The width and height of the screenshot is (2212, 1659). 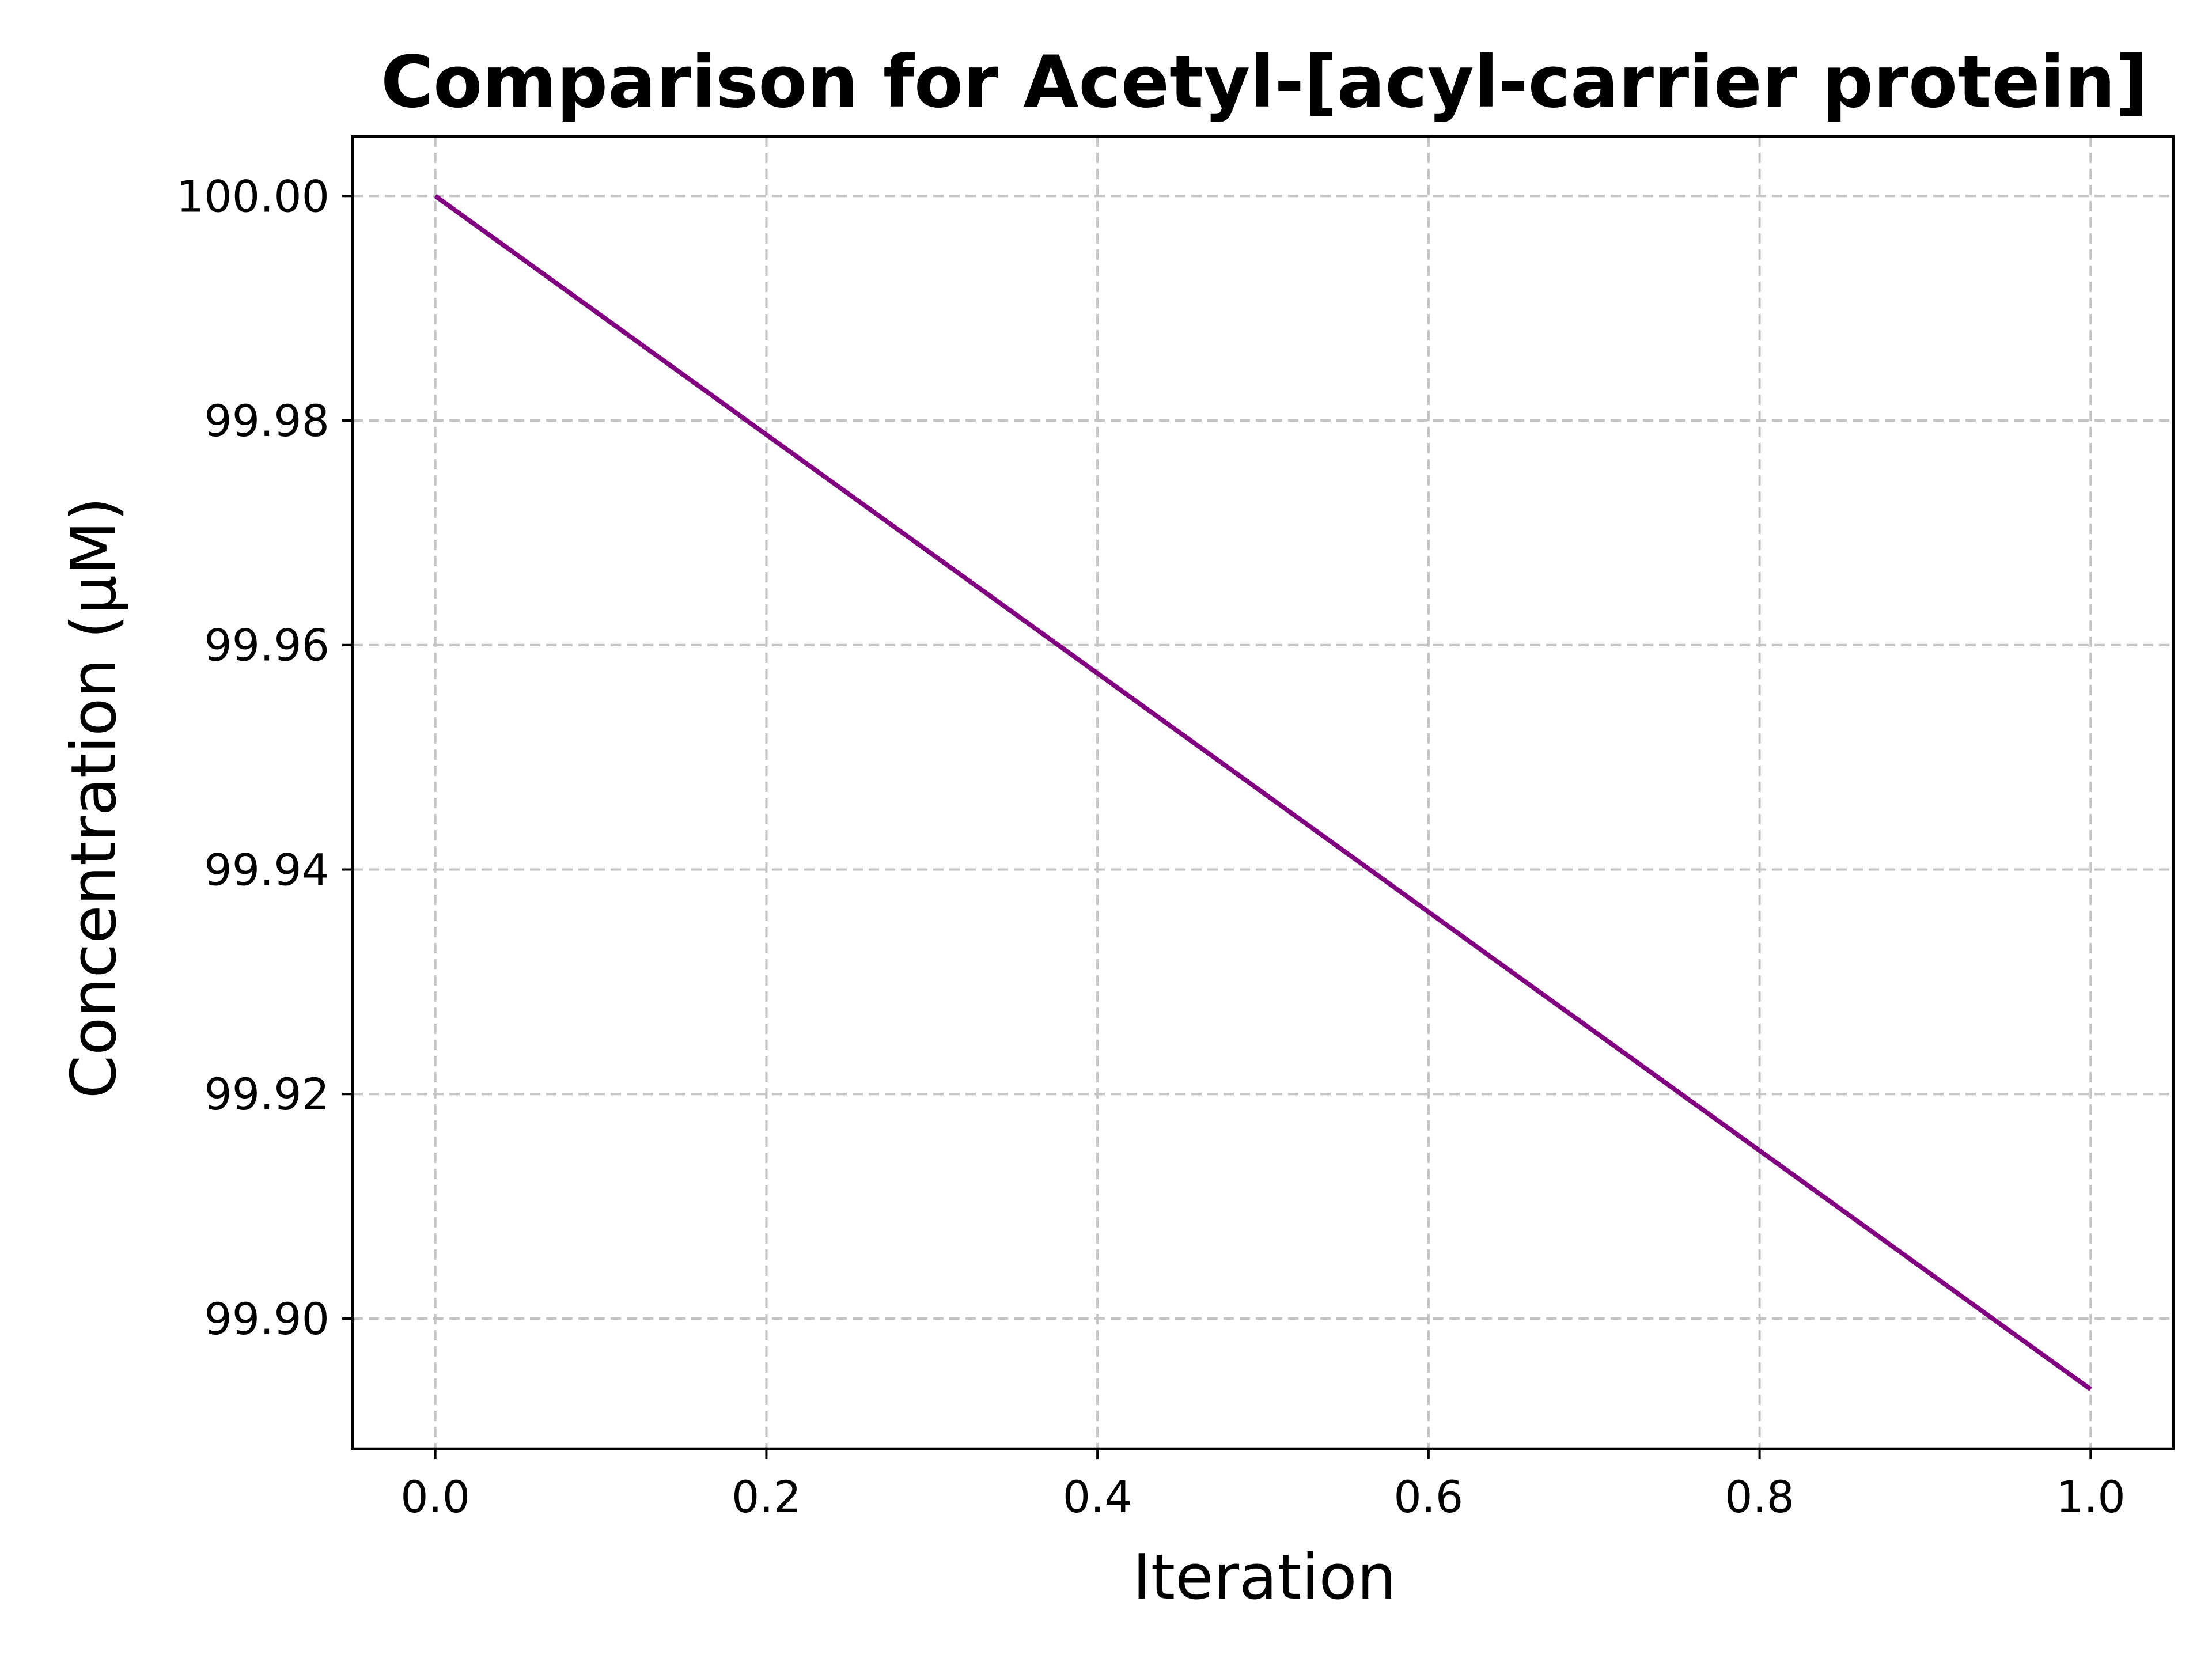 What do you see at coordinates (1264, 1577) in the screenshot?
I see `x-axis-label: Iteration` at bounding box center [1264, 1577].